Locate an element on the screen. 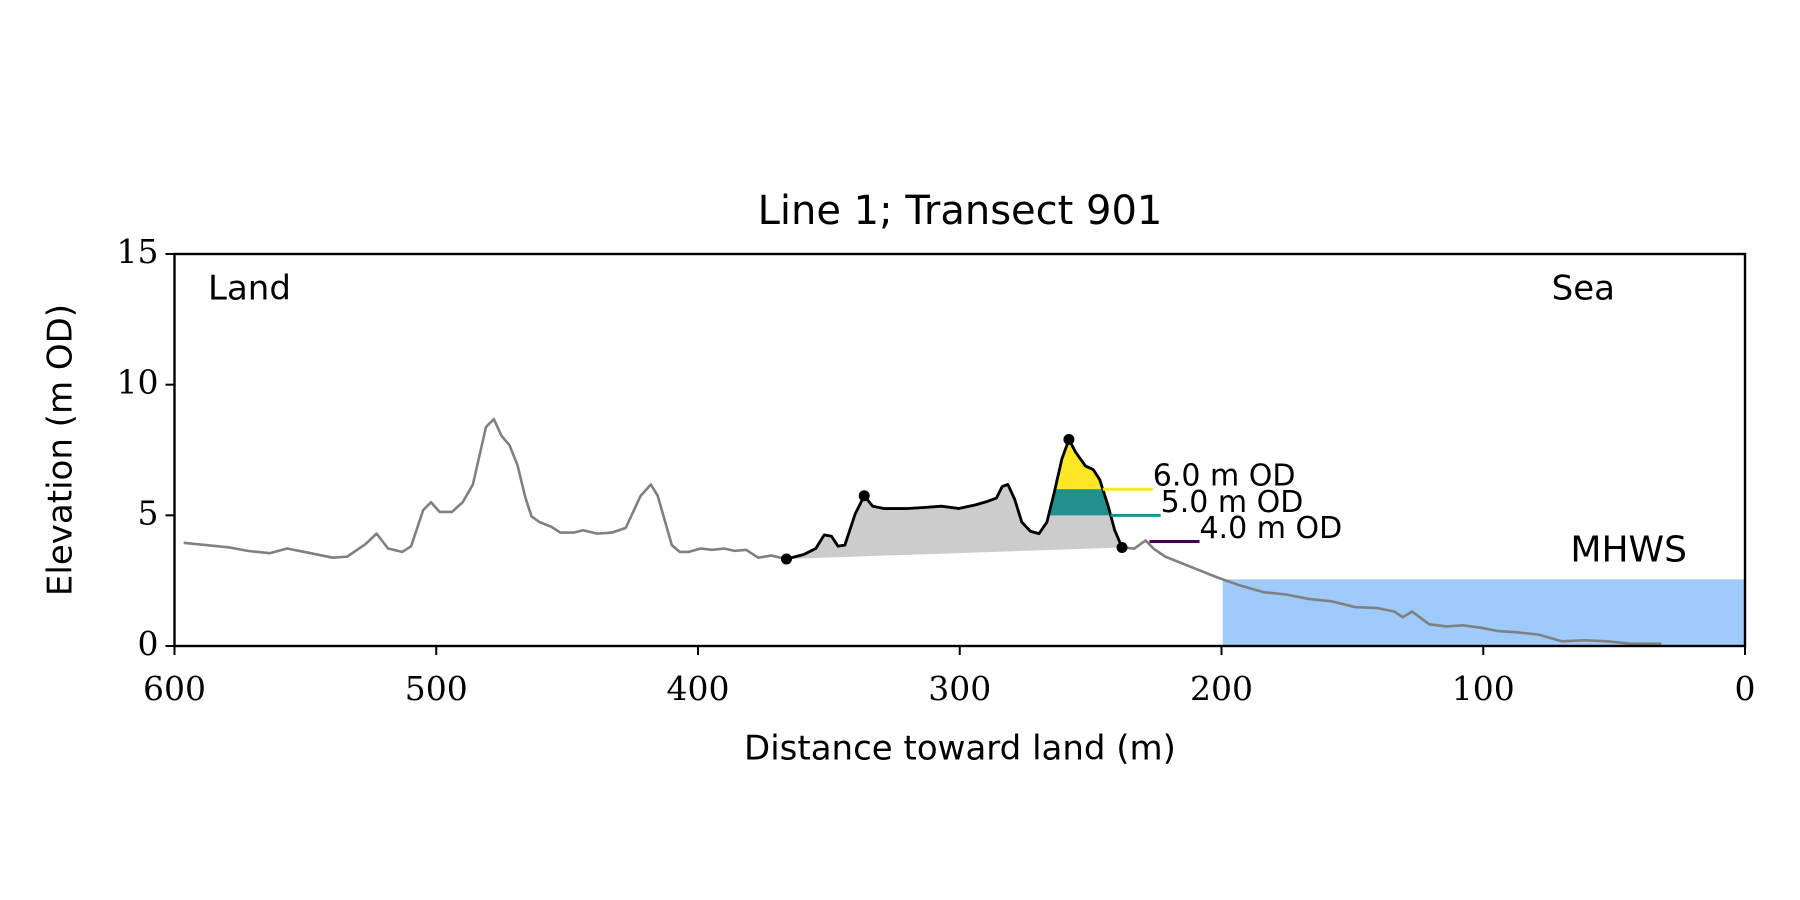 The height and width of the screenshot is (900, 1800). dune-area is located at coordinates (954, 499).